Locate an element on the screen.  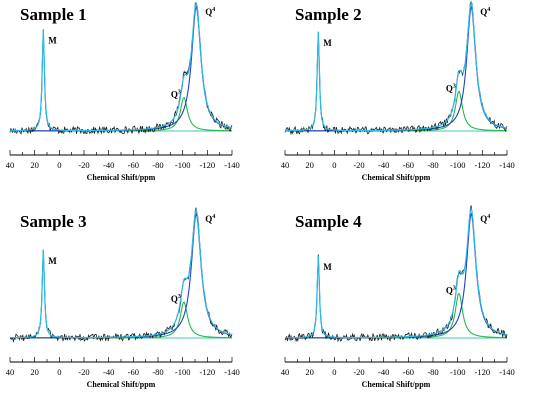
chart-title: Sample 2 is located at coordinates (328, 14).